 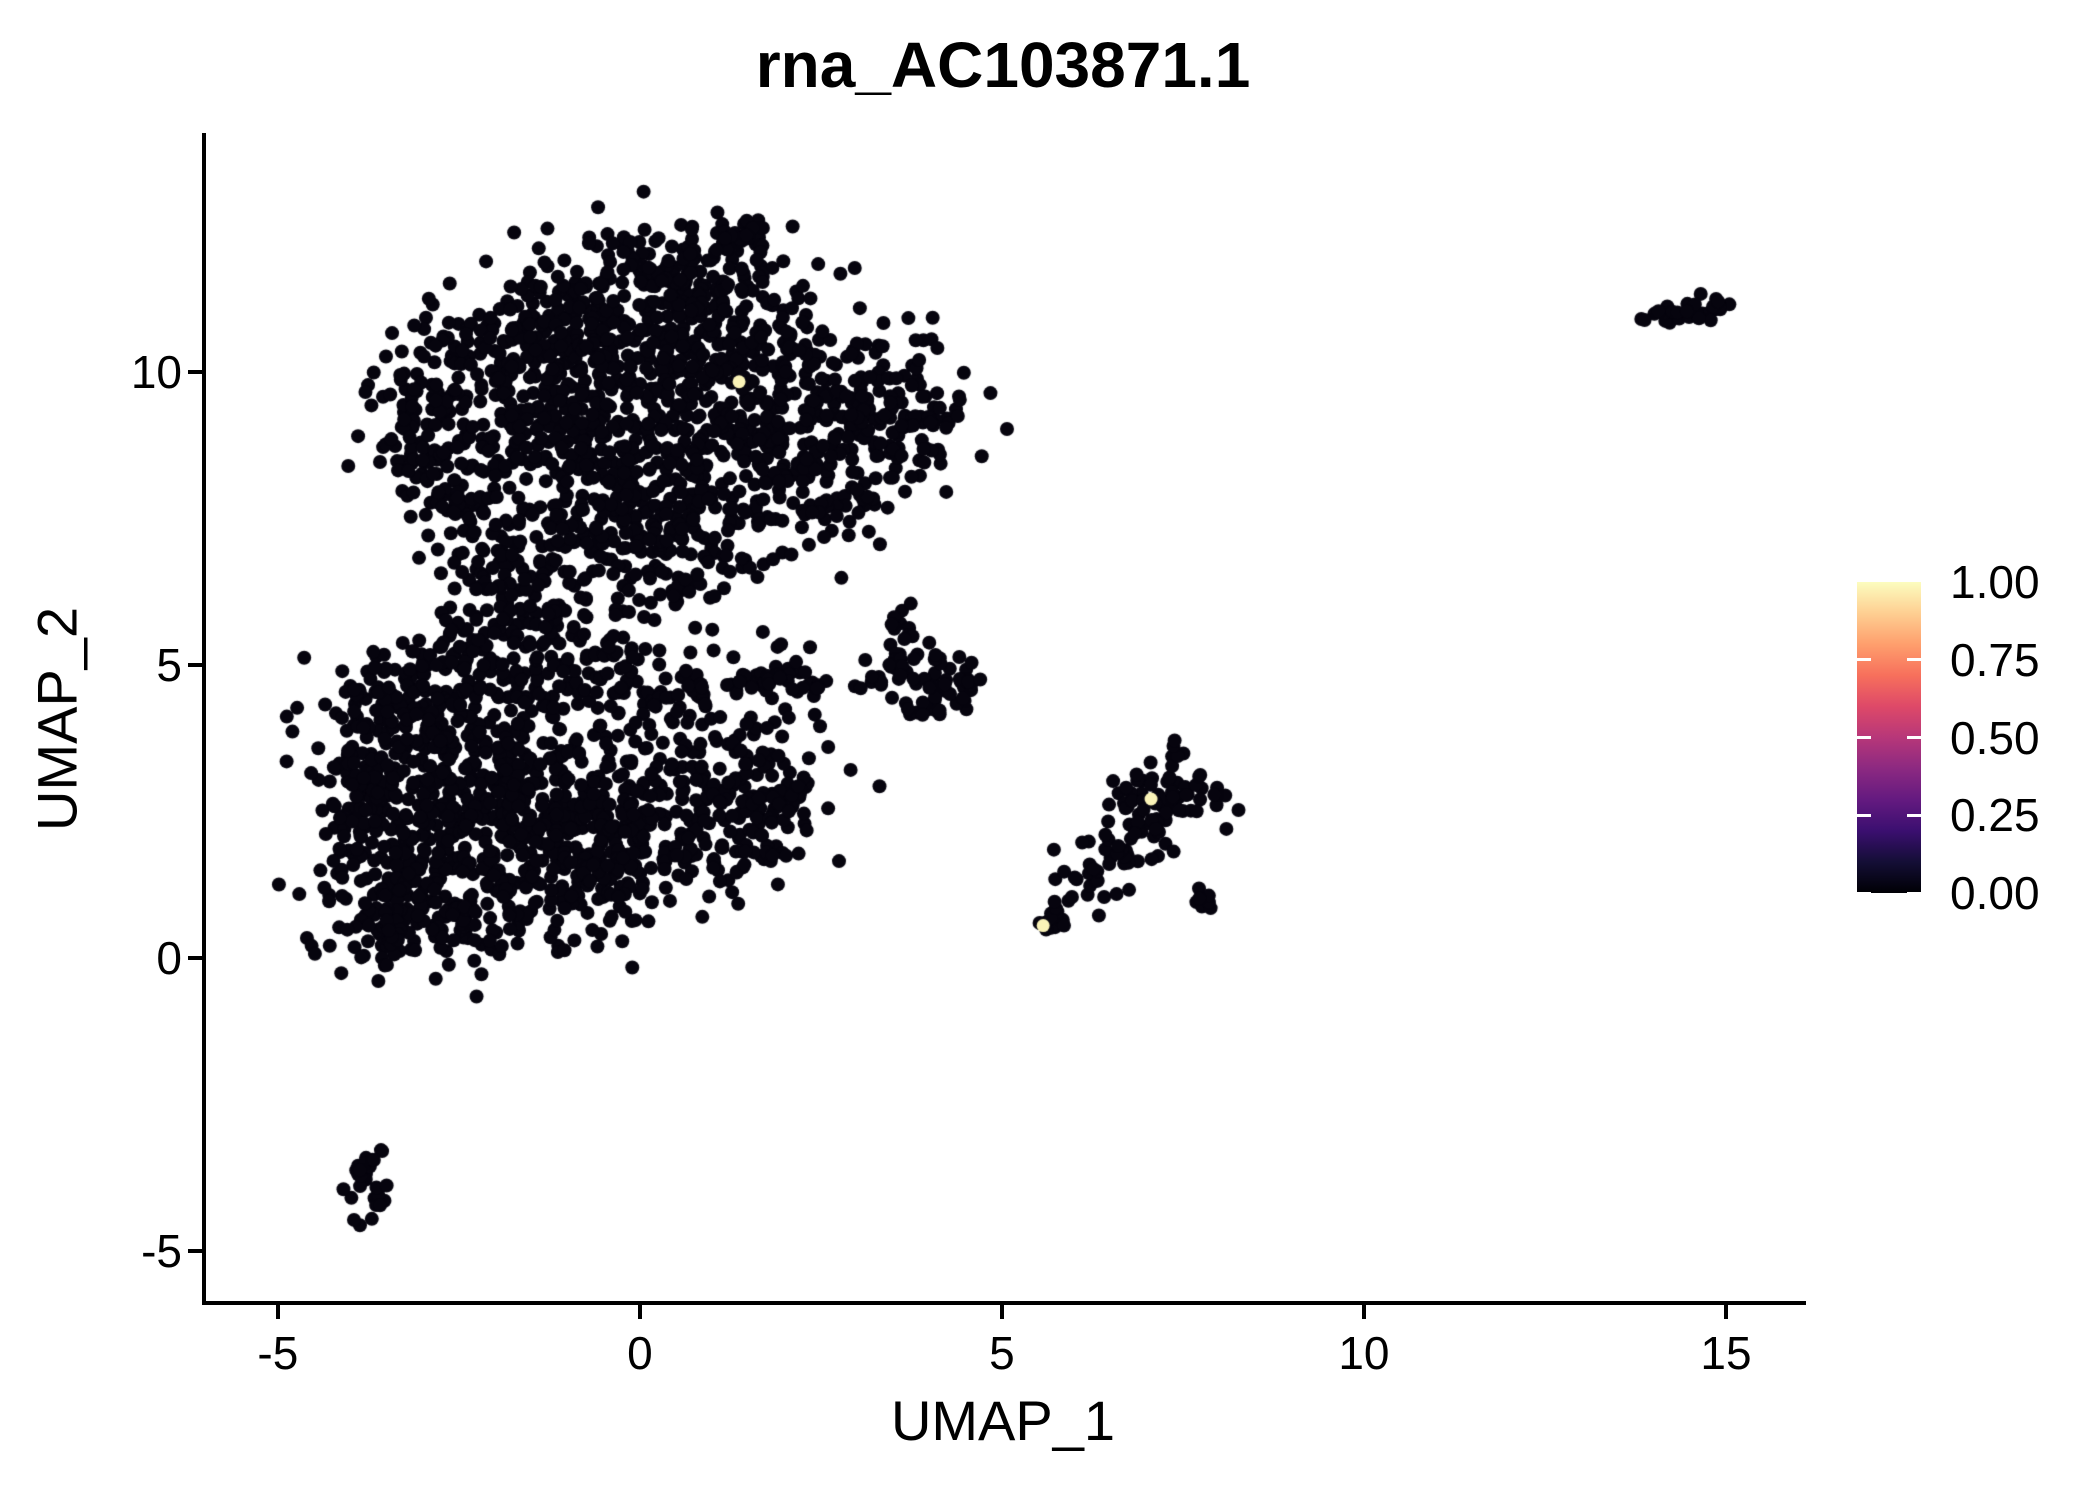 What do you see at coordinates (278, 1353) in the screenshot?
I see `x-tick-label: -5` at bounding box center [278, 1353].